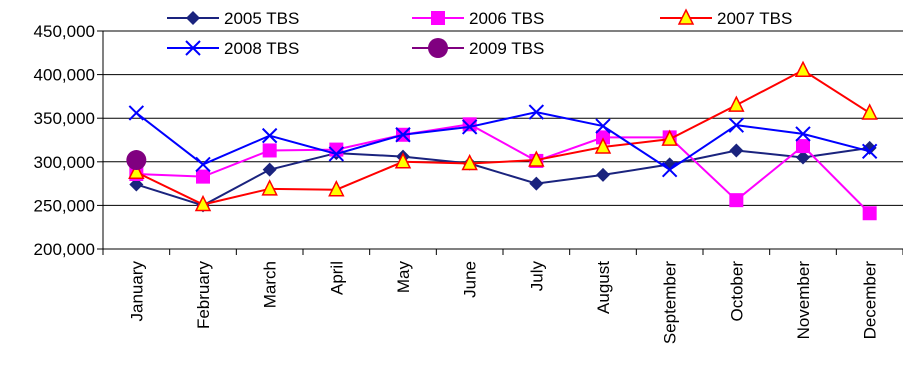 This screenshot has width=903, height=370. I want to click on y-tick-label: 400,000, so click(64, 75).